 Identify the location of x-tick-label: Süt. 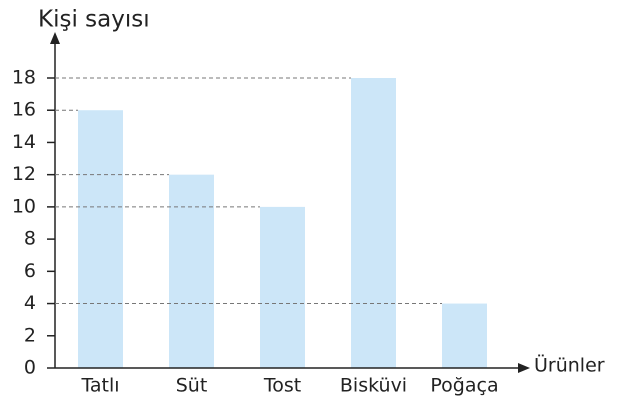
(192, 386).